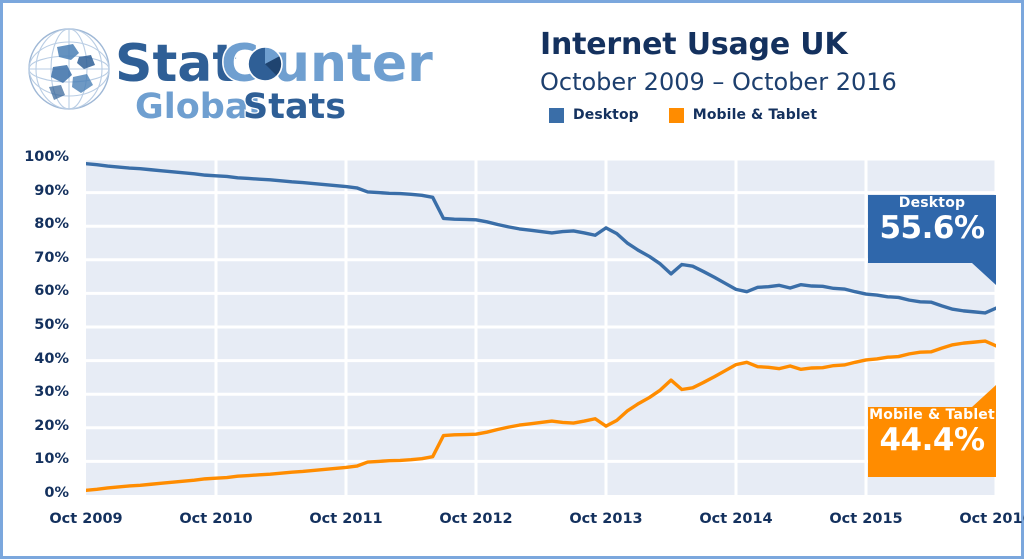  Describe the element at coordinates (176, 64) in the screenshot. I see `logo-word-stat: Stat` at that location.